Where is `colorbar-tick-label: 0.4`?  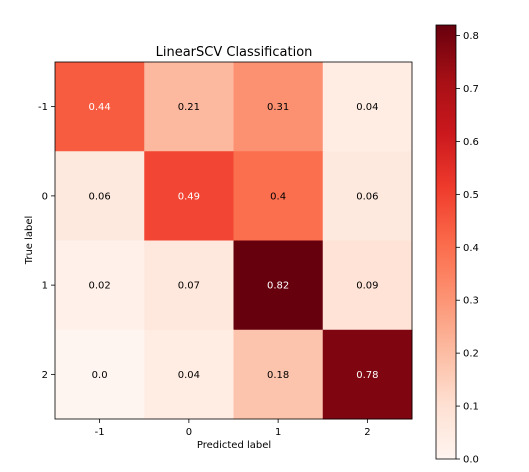 colorbar-tick-label: 0.4 is located at coordinates (471, 248).